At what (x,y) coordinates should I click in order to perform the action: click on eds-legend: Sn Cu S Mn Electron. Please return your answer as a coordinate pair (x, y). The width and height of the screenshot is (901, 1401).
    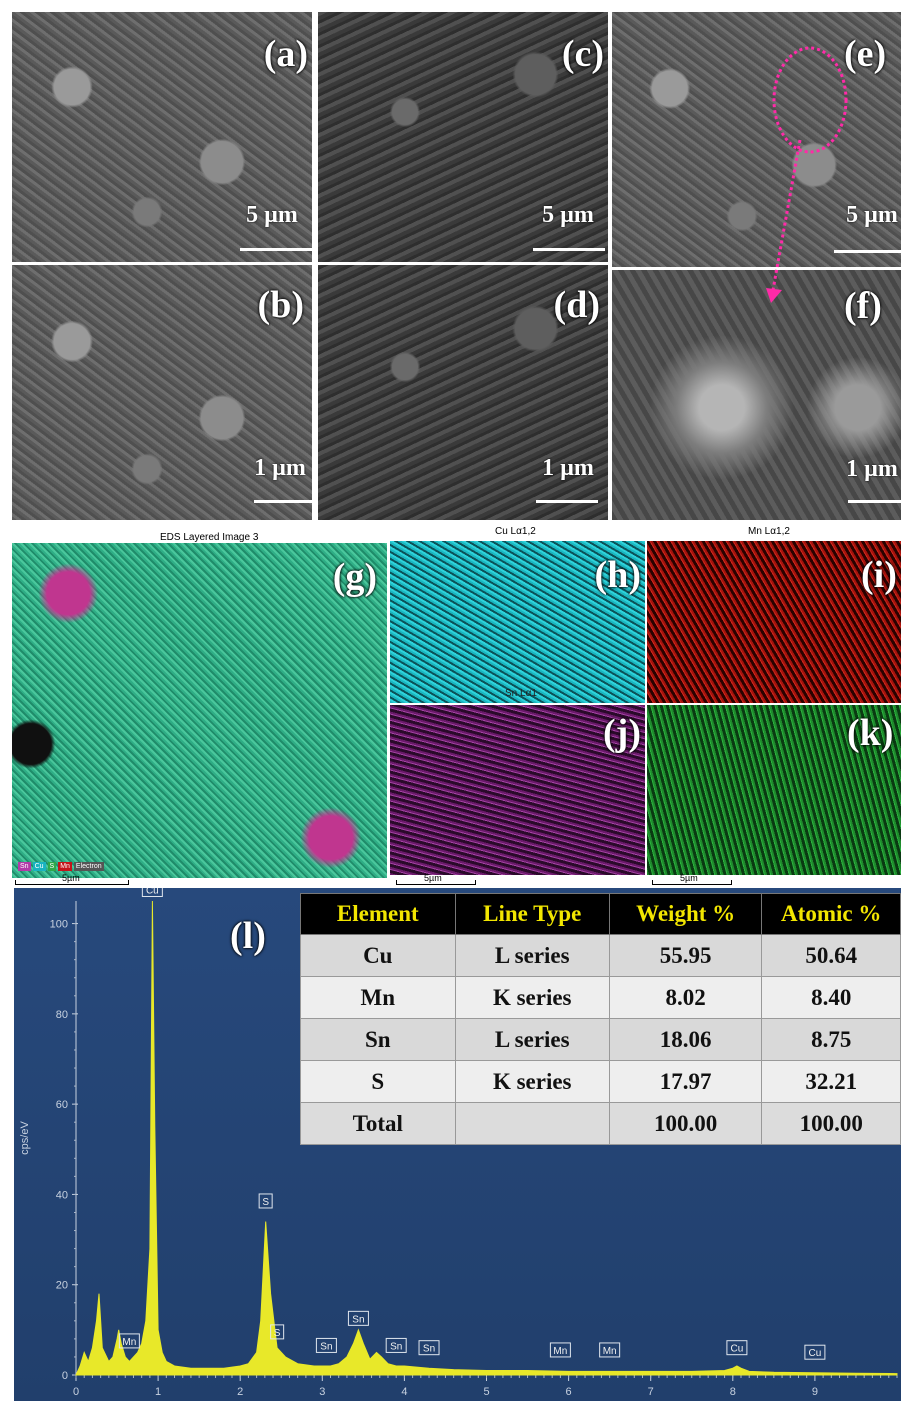
    Looking at the image, I should click on (61, 866).